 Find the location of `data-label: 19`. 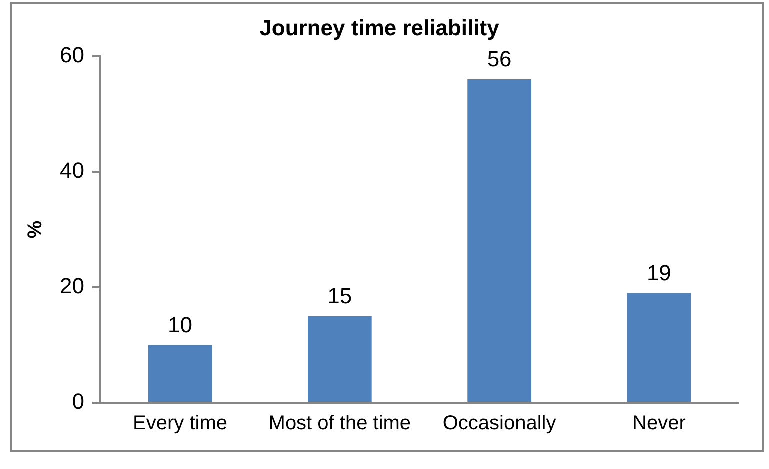

data-label: 19 is located at coordinates (659, 273).